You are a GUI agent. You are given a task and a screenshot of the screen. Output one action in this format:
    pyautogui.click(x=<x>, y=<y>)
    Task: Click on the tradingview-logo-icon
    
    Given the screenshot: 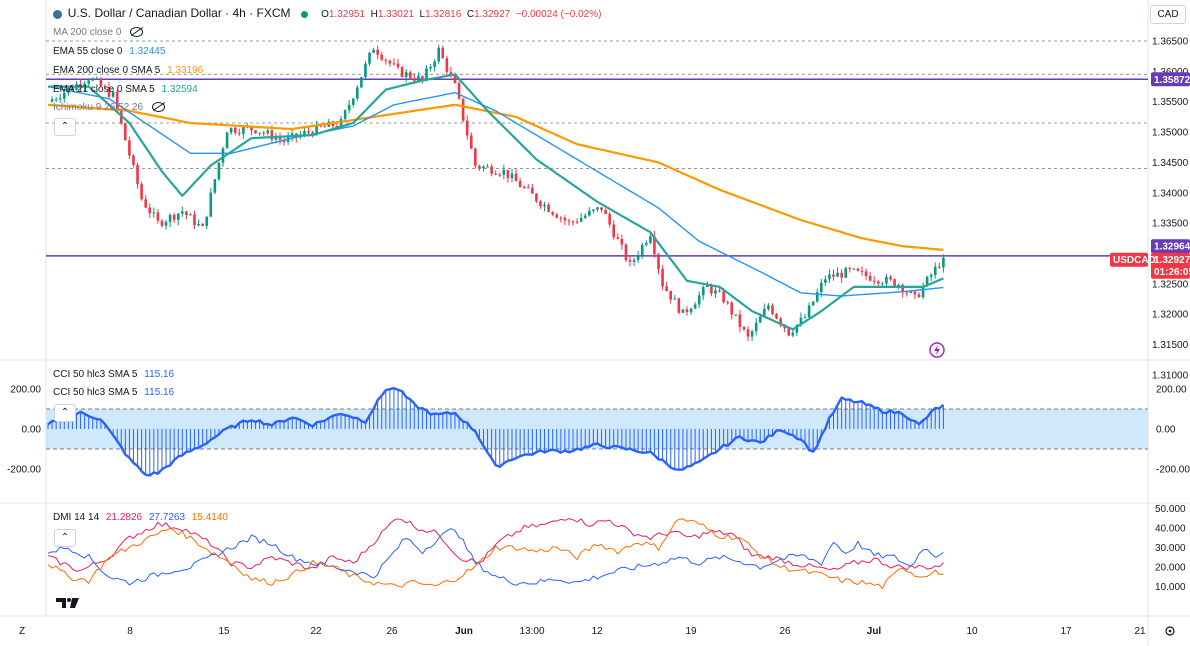 What is the action you would take?
    pyautogui.click(x=67, y=603)
    